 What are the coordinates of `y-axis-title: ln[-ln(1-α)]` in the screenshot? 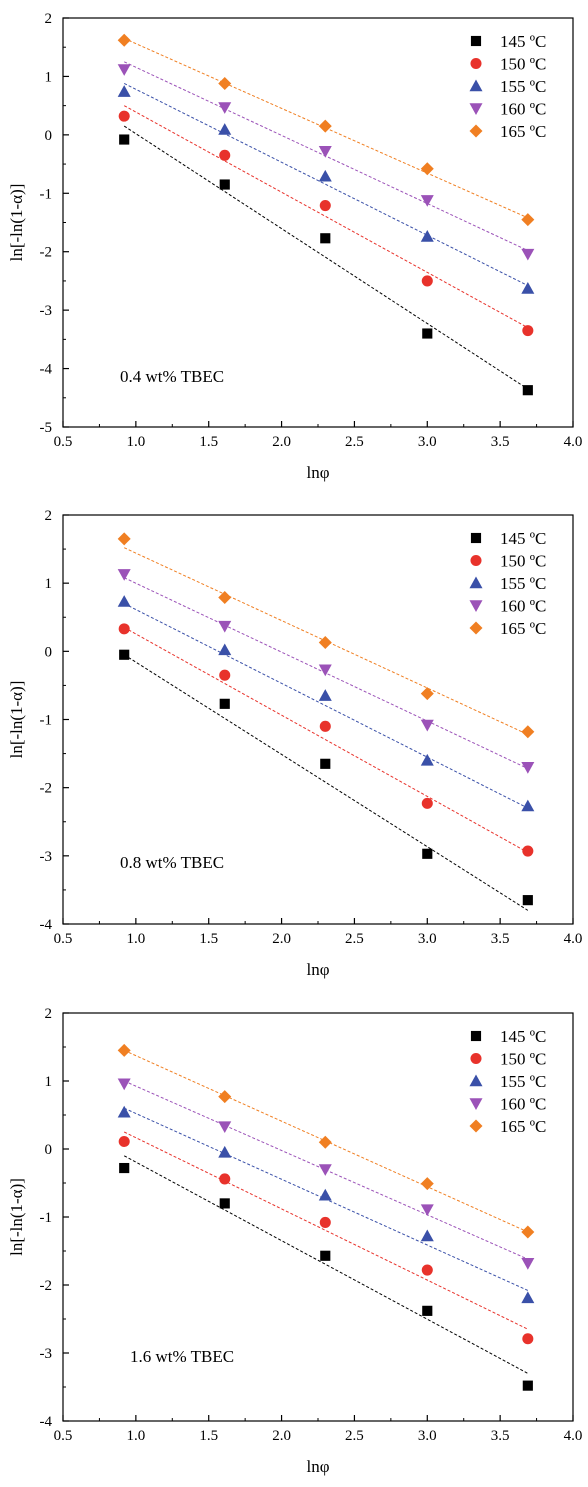 It's located at (16, 720).